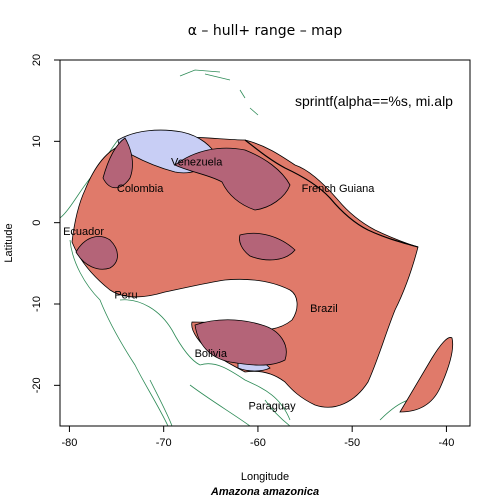 This screenshot has height=500, width=500. Describe the element at coordinates (339, 189) in the screenshot. I see `country-label: French Guiana` at that location.